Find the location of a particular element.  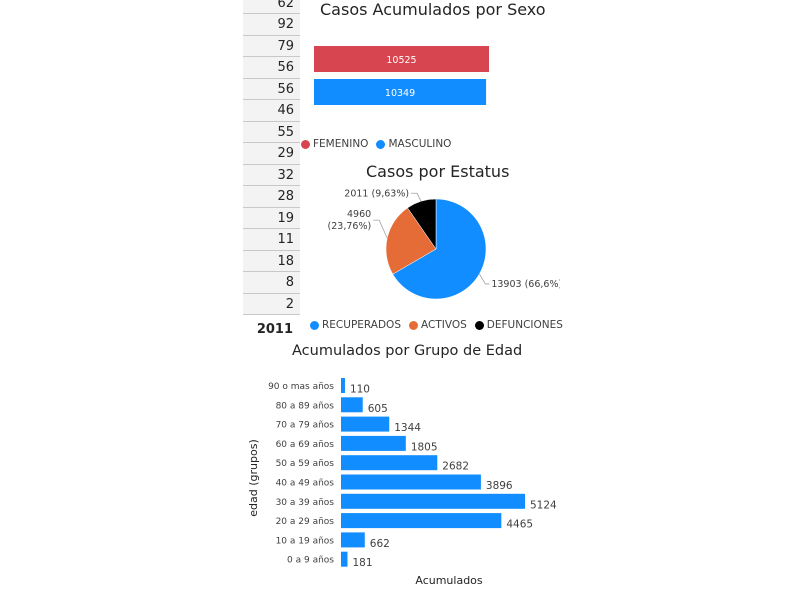

recuperados-dot-icon is located at coordinates (314, 325).